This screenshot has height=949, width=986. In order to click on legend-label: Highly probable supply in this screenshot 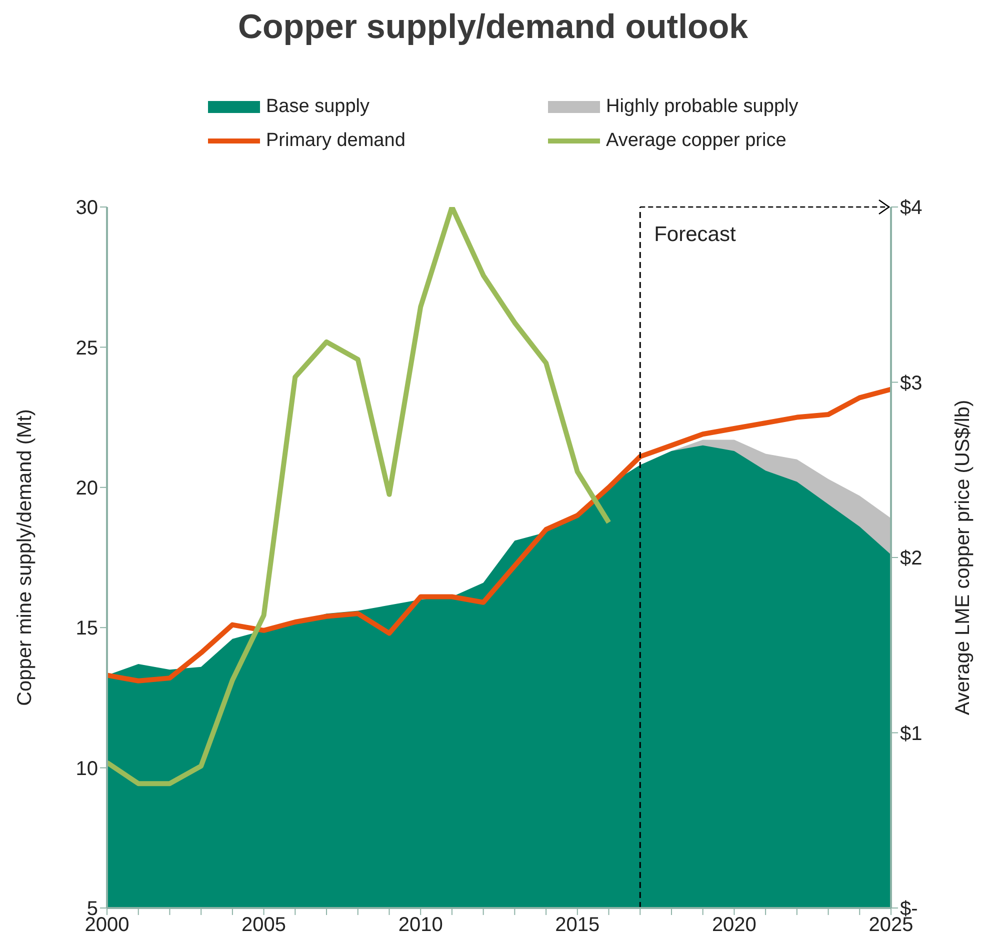, I will do `click(702, 107)`.